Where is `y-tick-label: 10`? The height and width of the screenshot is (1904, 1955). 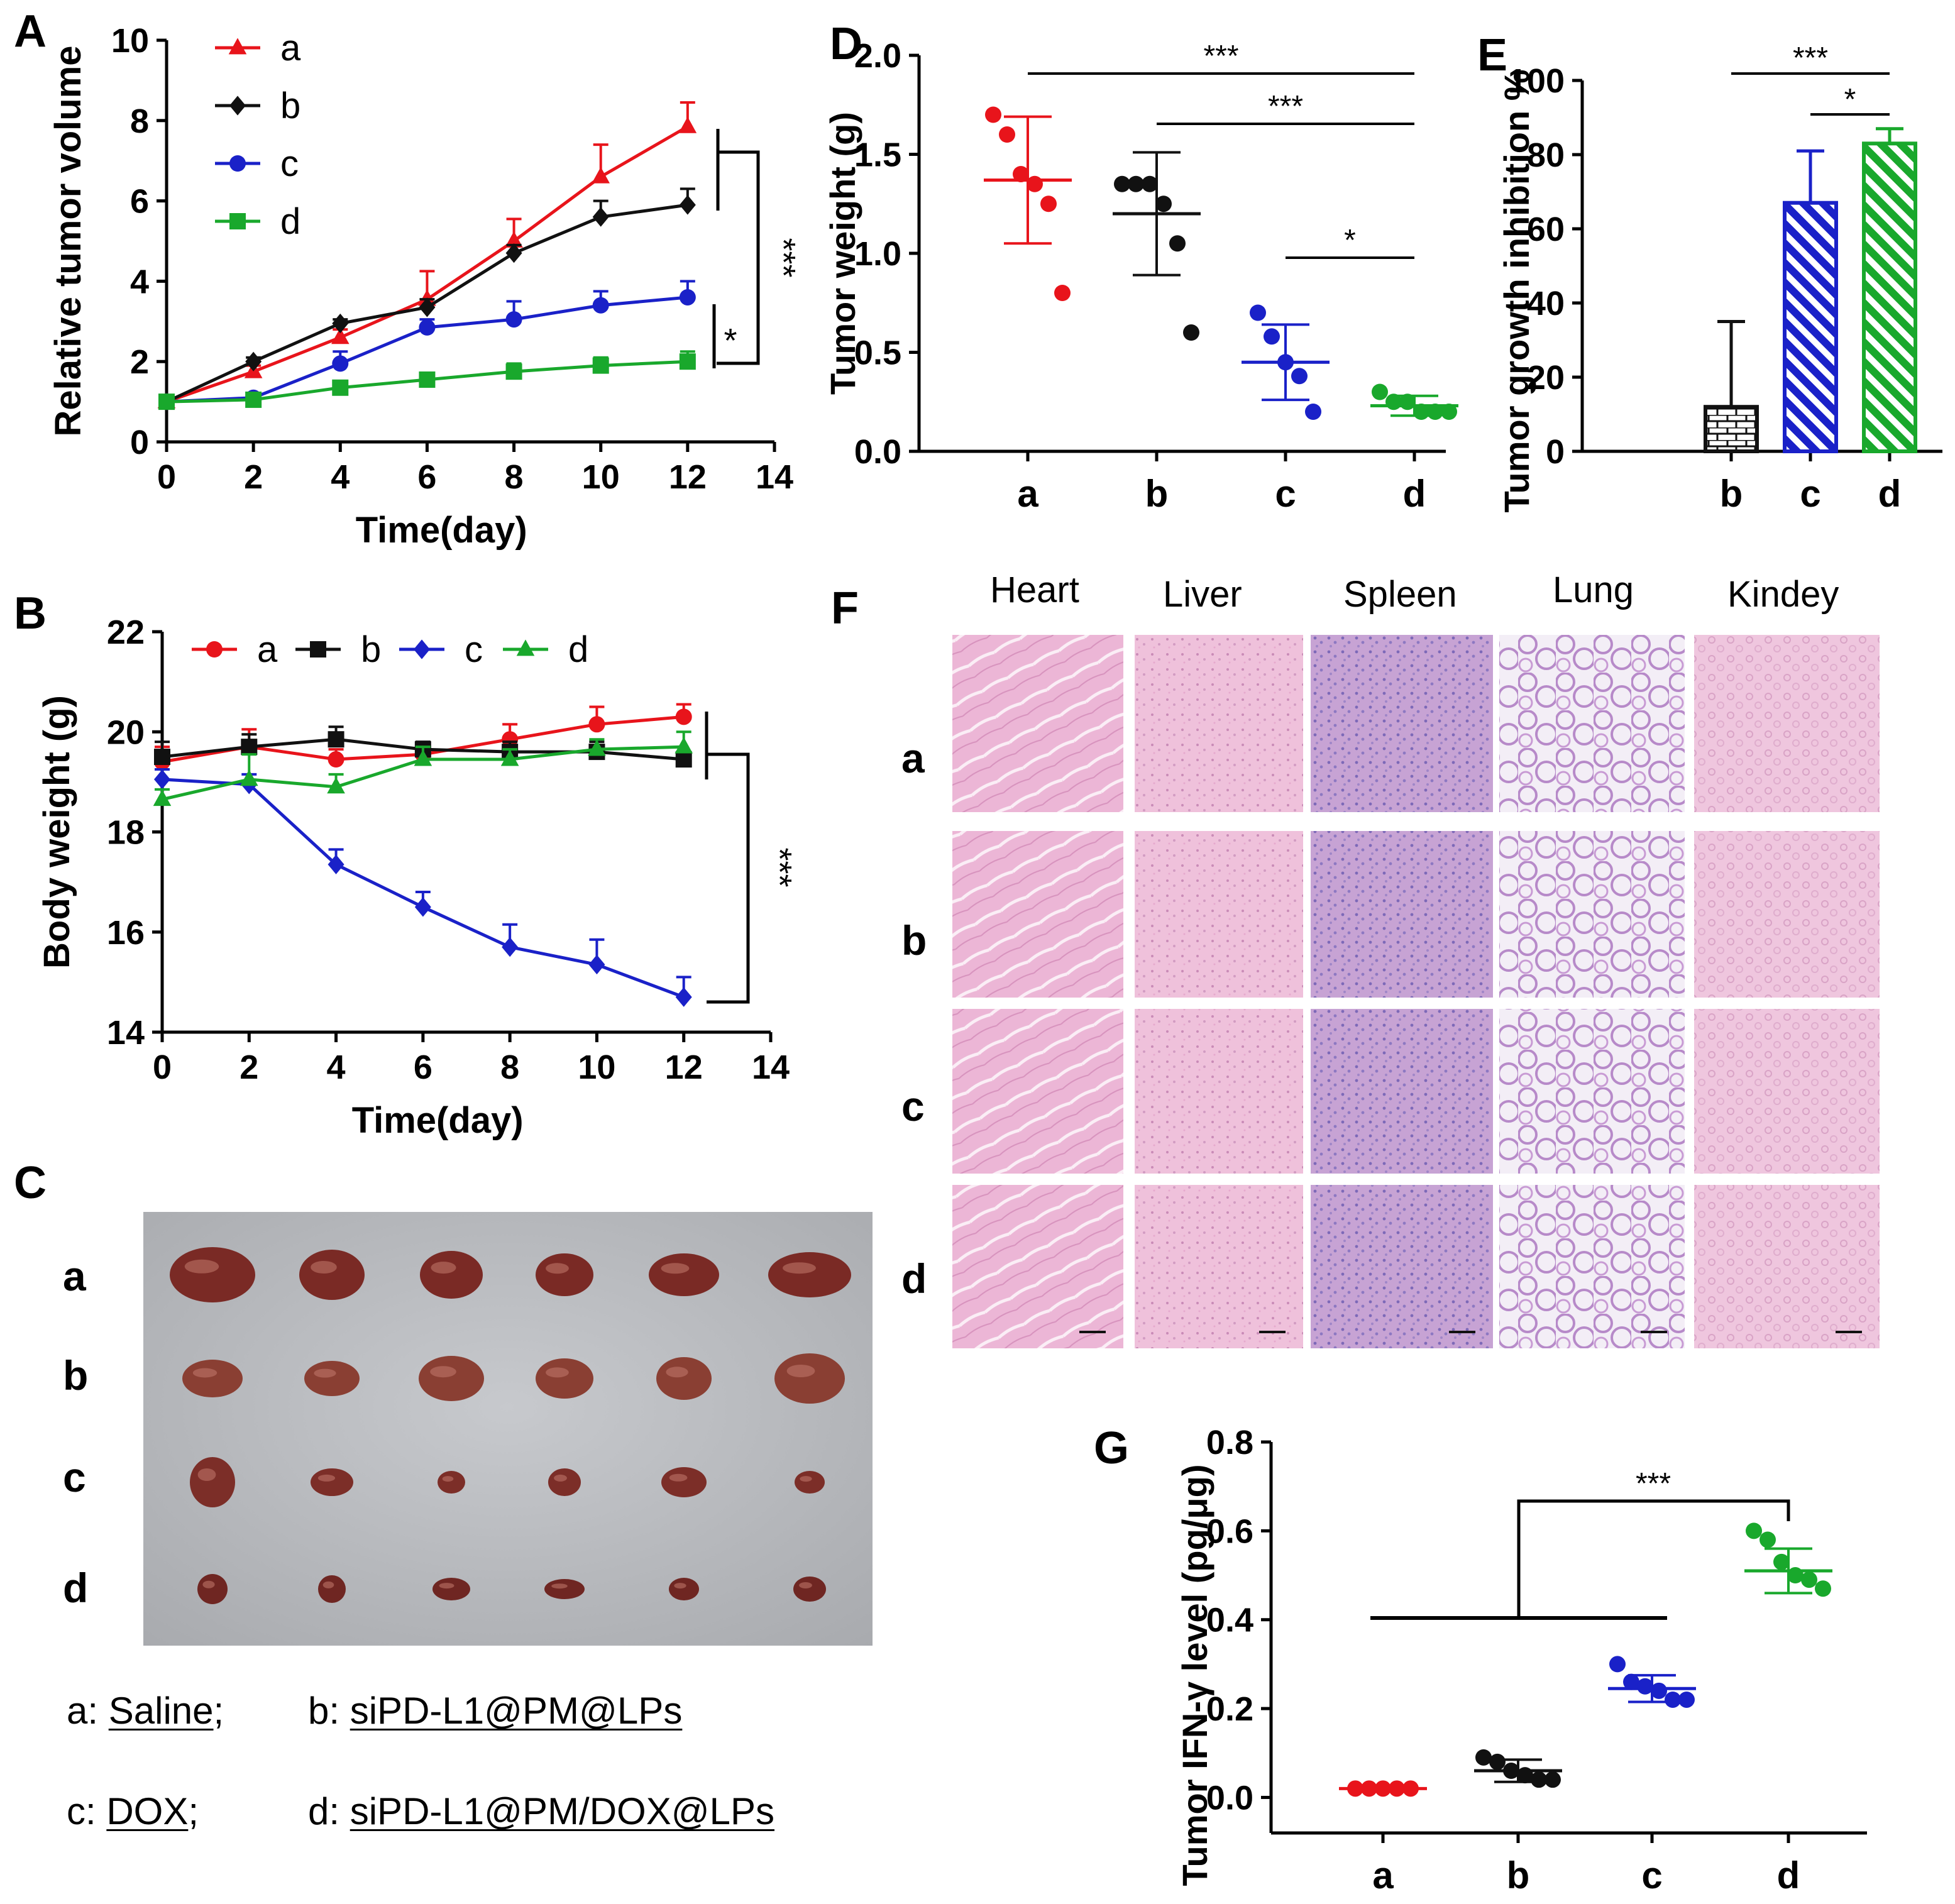 y-tick-label: 10 is located at coordinates (130, 41).